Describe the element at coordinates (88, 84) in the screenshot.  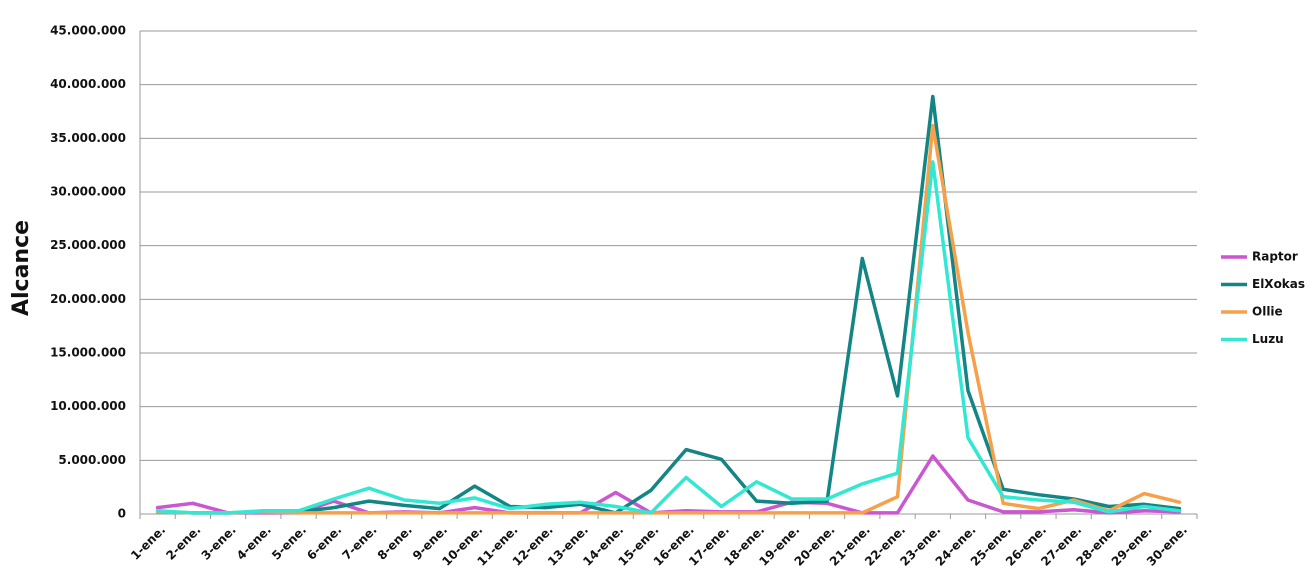
I see `y-tick-label: 40.000.000` at that location.